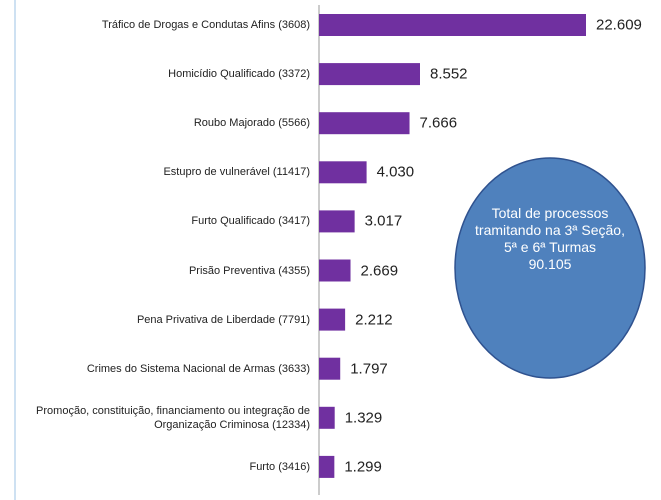 The image size is (661, 500). I want to click on value-label: 1.299, so click(363, 467).